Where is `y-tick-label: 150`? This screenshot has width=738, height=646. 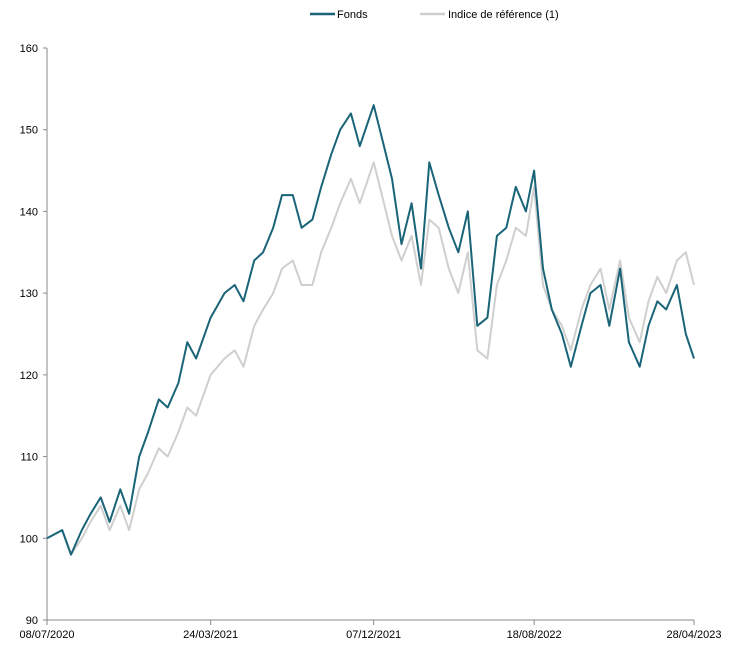 y-tick-label: 150 is located at coordinates (29, 131).